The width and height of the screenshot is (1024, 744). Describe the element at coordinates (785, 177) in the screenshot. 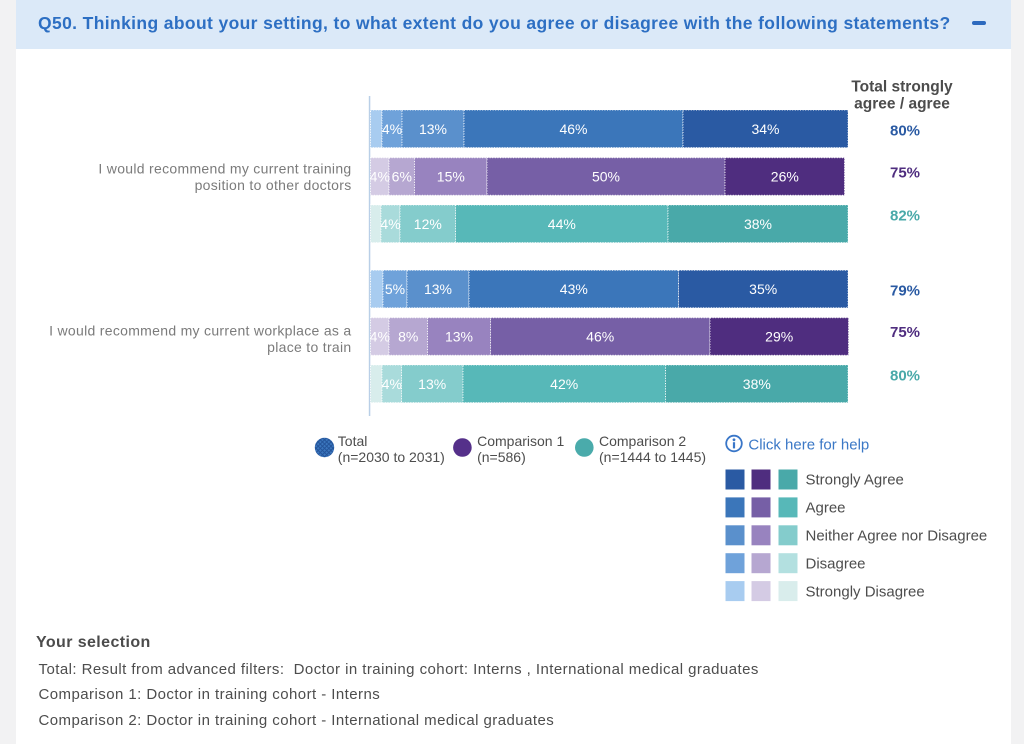

I see `svg-text: 26%` at that location.